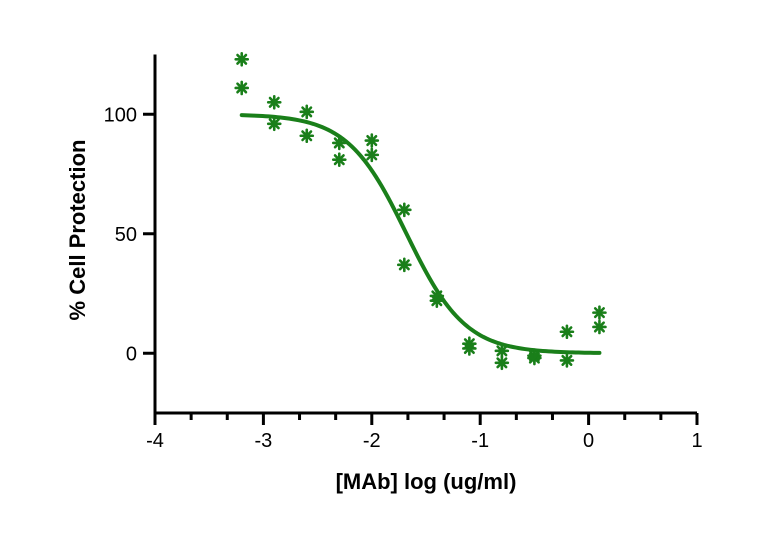 The image size is (762, 550). Describe the element at coordinates (77, 230) in the screenshot. I see `y-axis-title: % Cell Protection` at that location.